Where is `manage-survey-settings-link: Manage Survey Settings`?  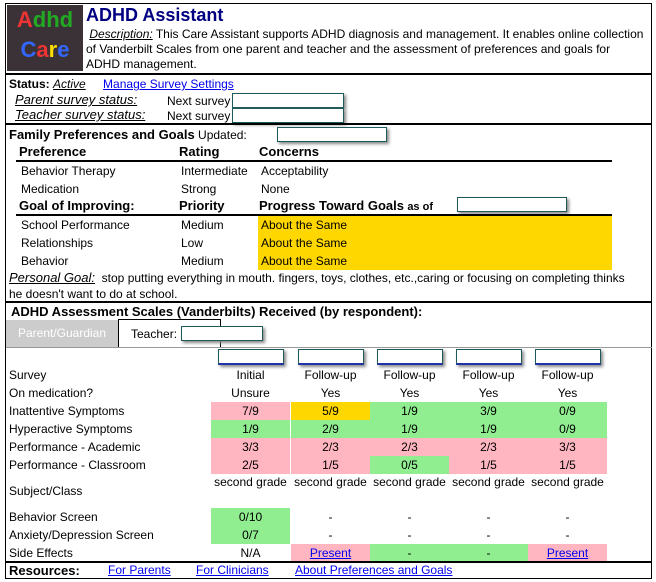 manage-survey-settings-link: Manage Survey Settings is located at coordinates (168, 84).